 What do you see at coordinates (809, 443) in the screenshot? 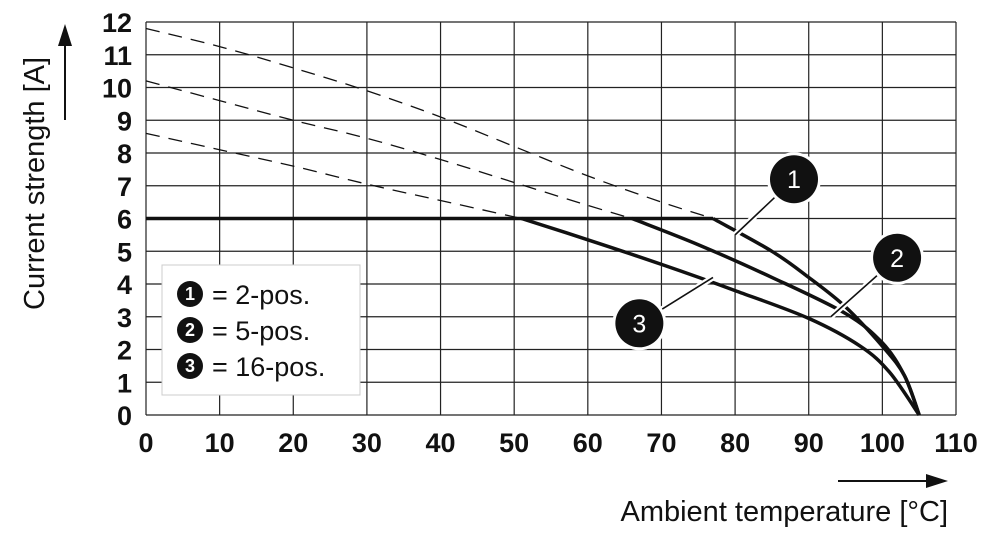
I see `x-tick-label-90: 90` at bounding box center [809, 443].